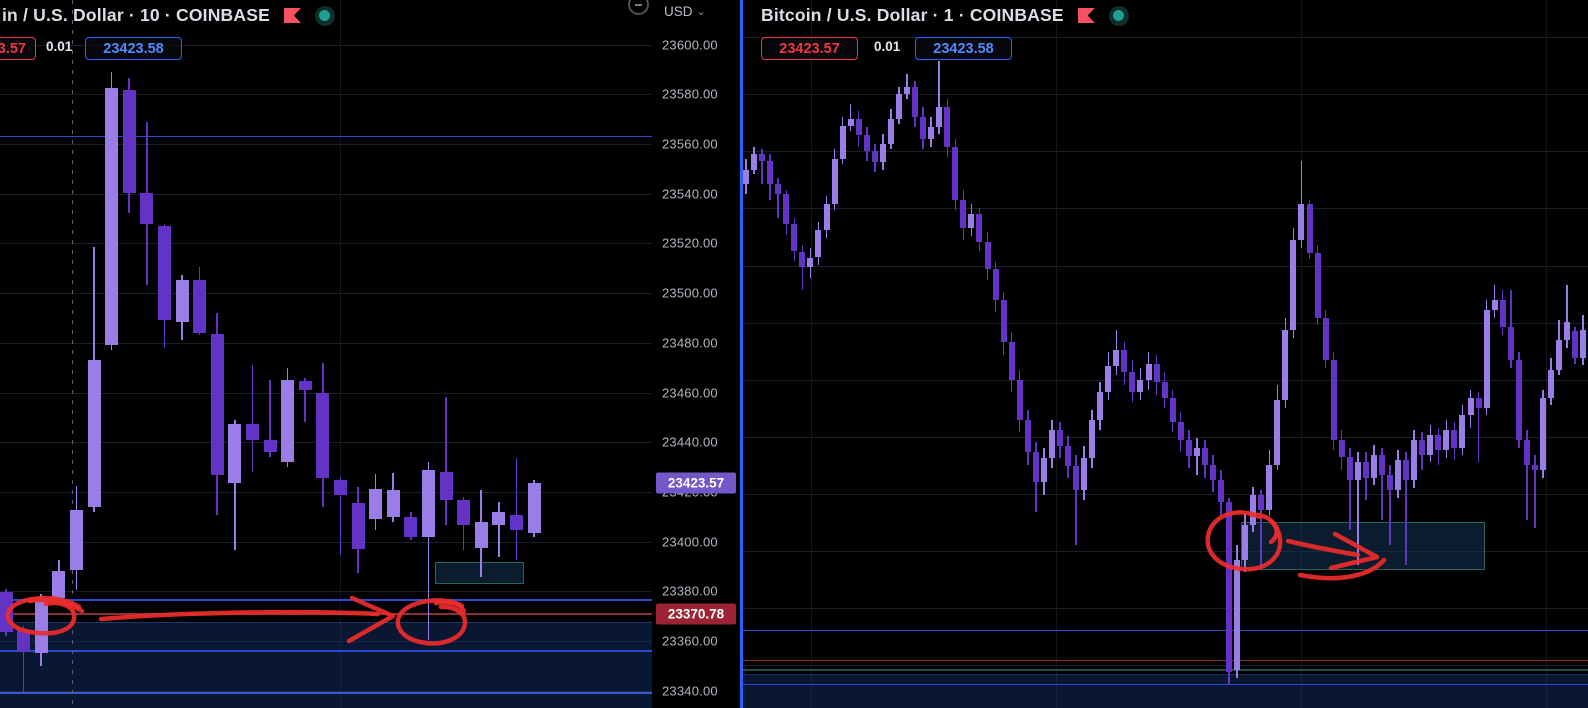 This screenshot has width=1588, height=708. I want to click on last-price-label: 23423.57, so click(696, 483).